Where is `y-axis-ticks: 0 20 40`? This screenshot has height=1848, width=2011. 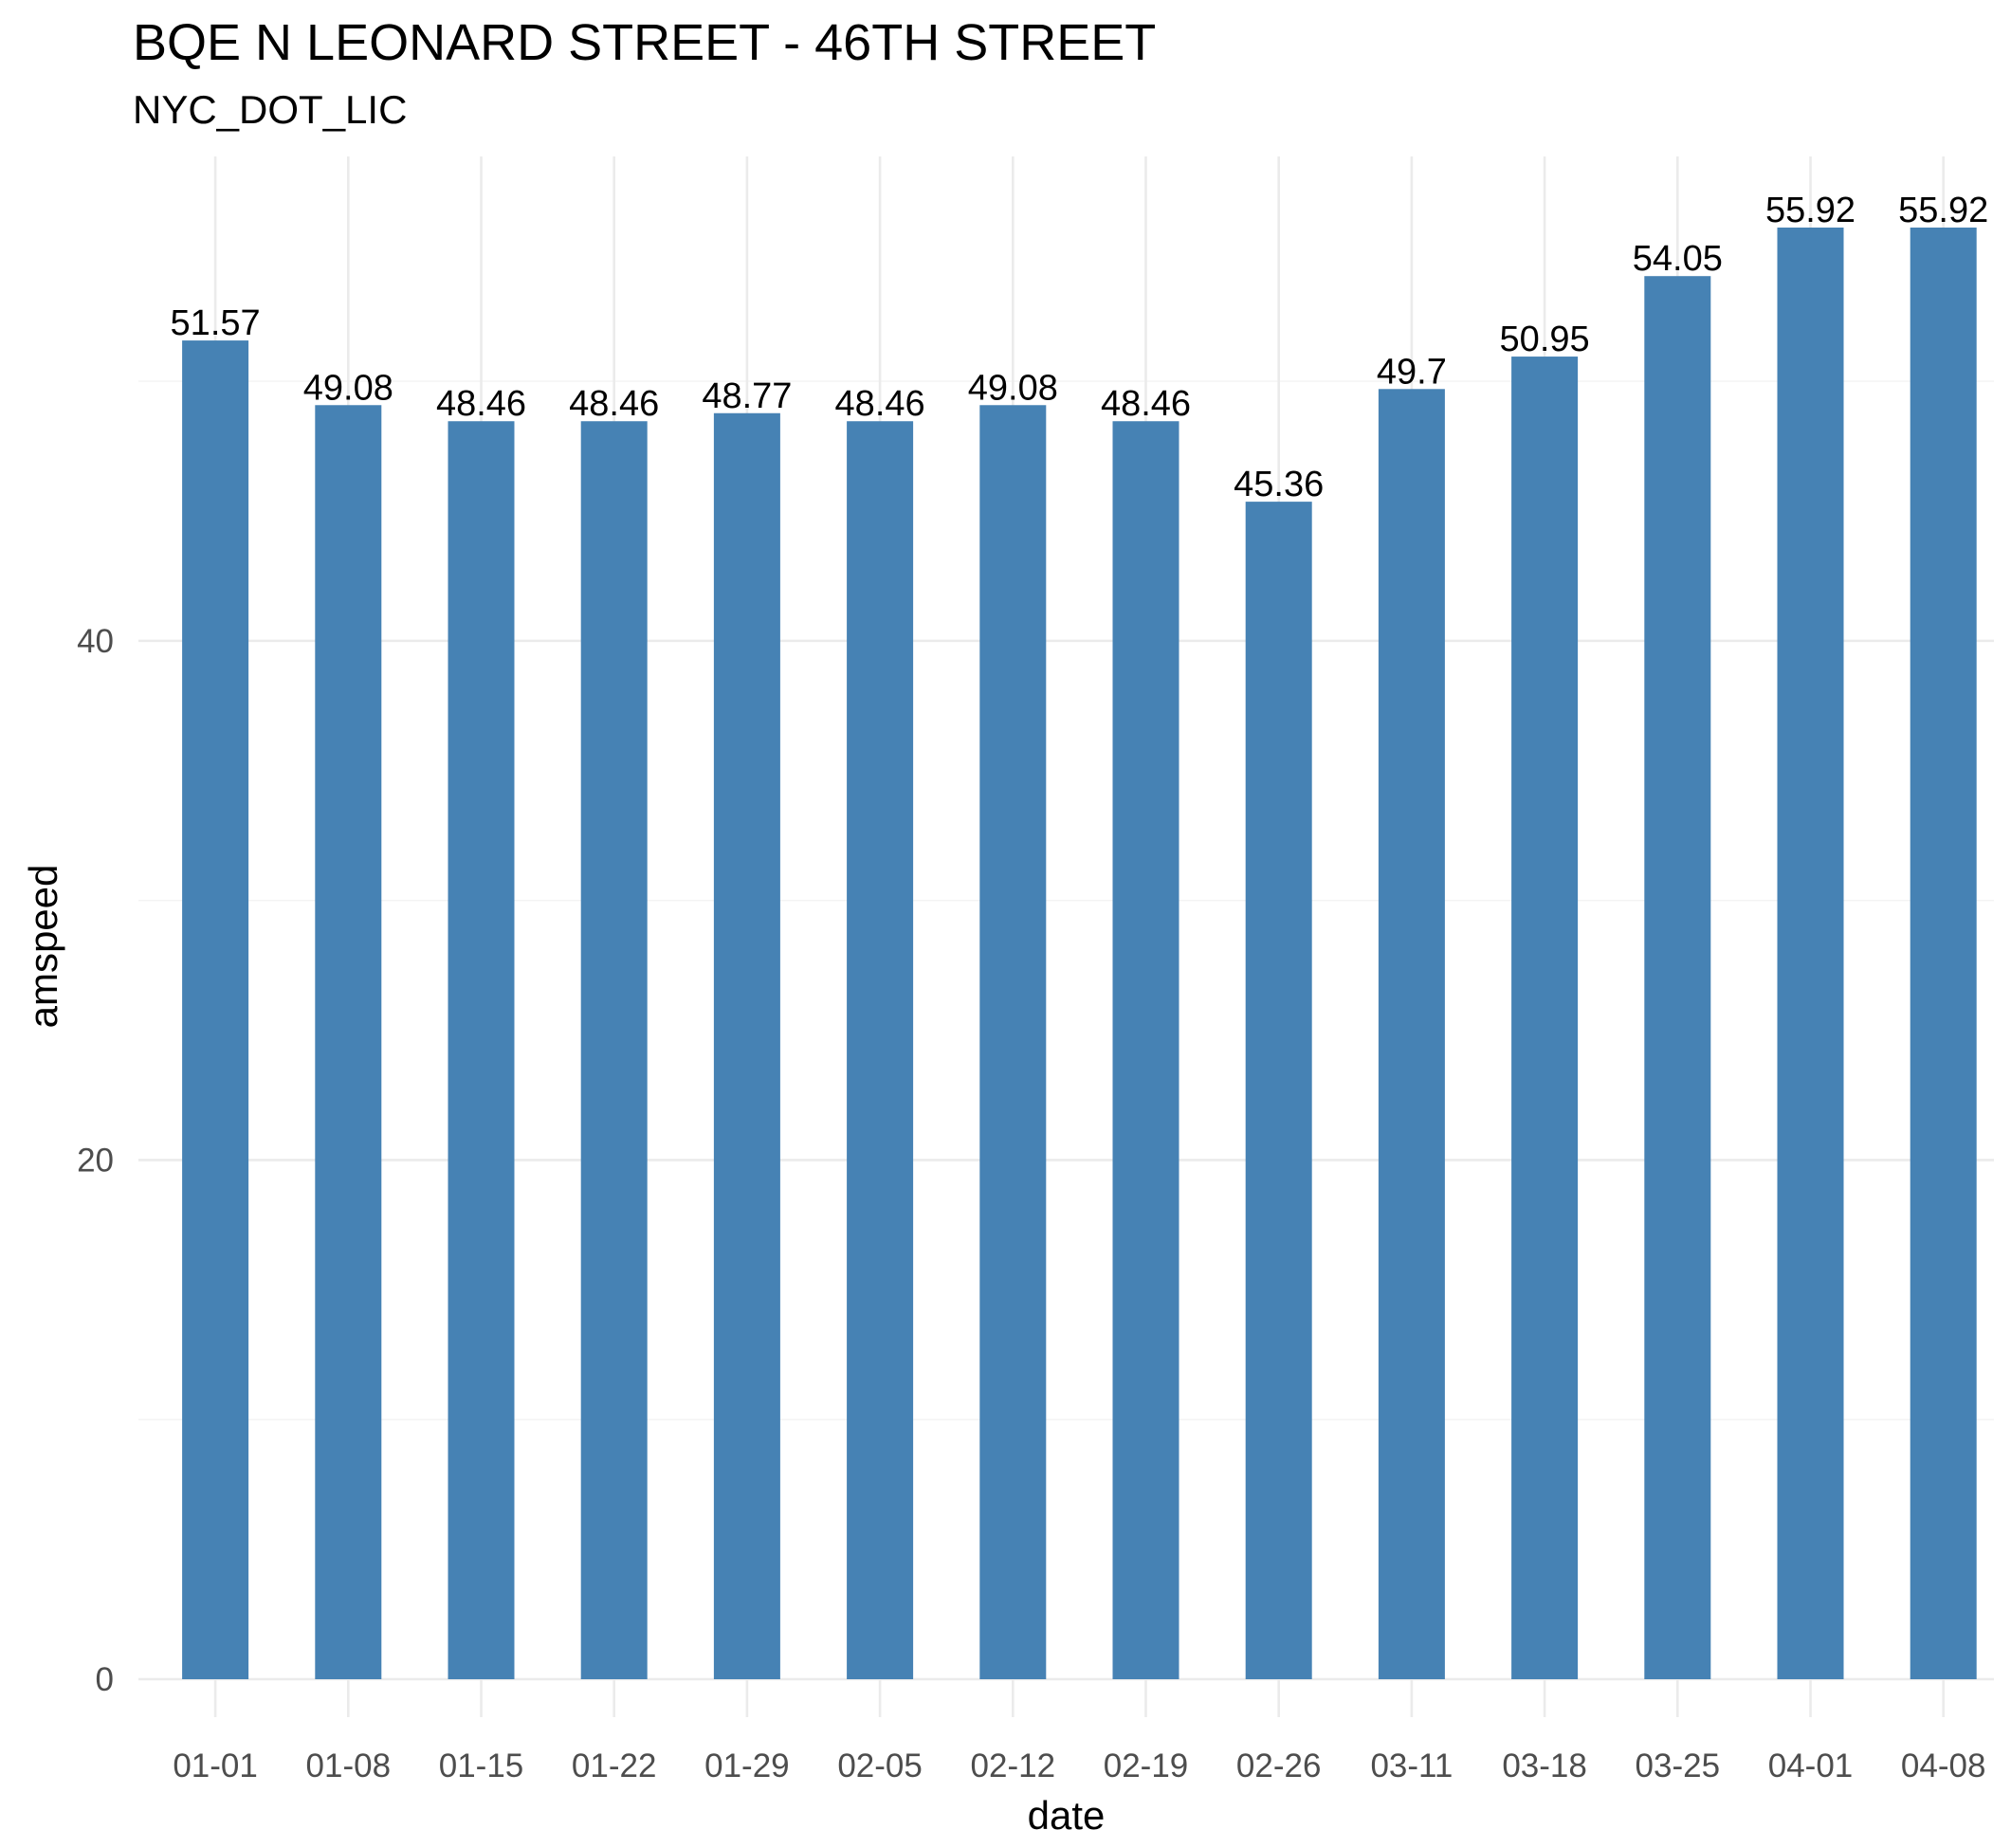
y-axis-ticks: 0 20 40 is located at coordinates (96, 1160).